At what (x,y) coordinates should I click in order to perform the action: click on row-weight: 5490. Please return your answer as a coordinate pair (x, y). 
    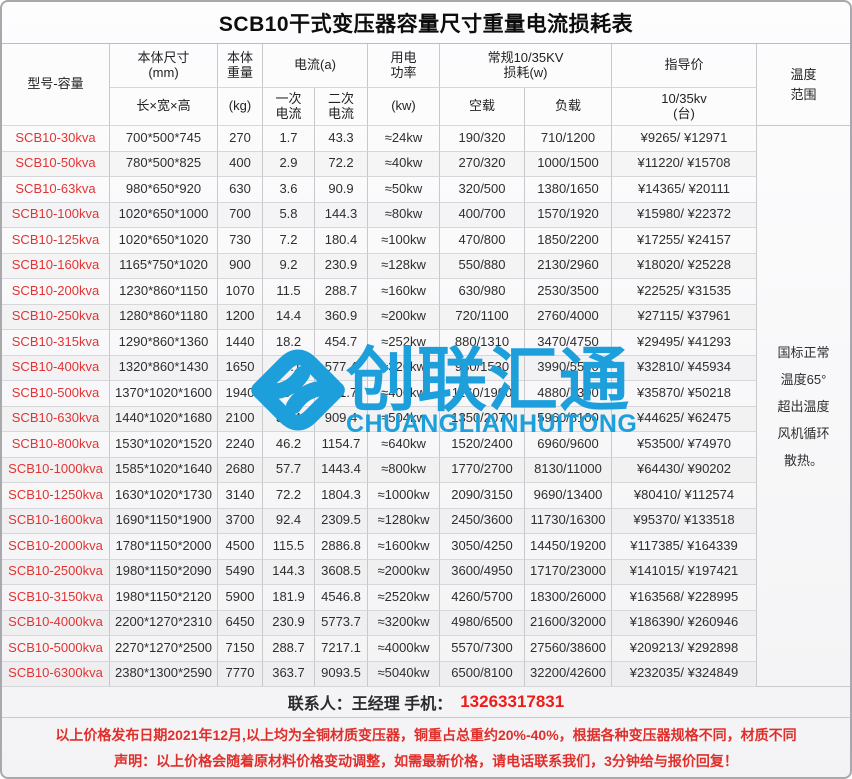
    Looking at the image, I should click on (240, 572).